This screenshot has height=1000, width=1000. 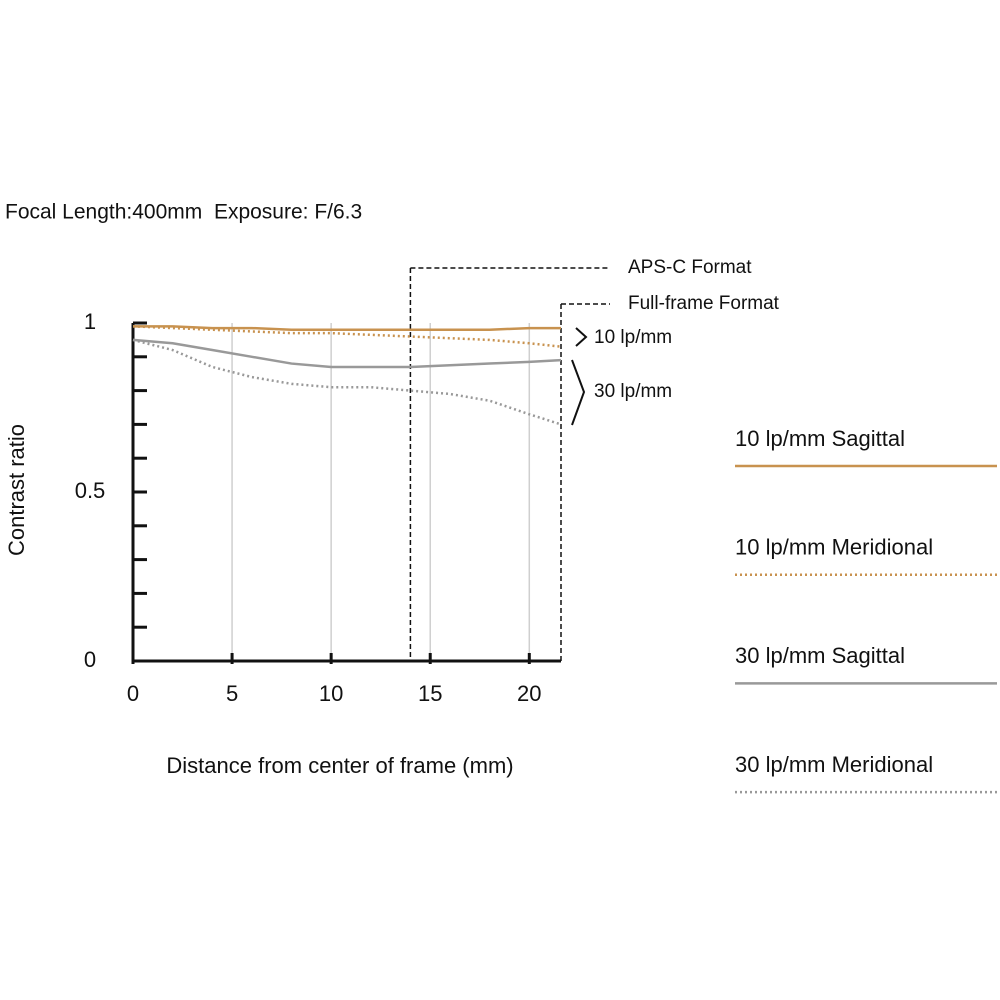 I want to click on y-tick-label: 0, so click(x=90, y=659).